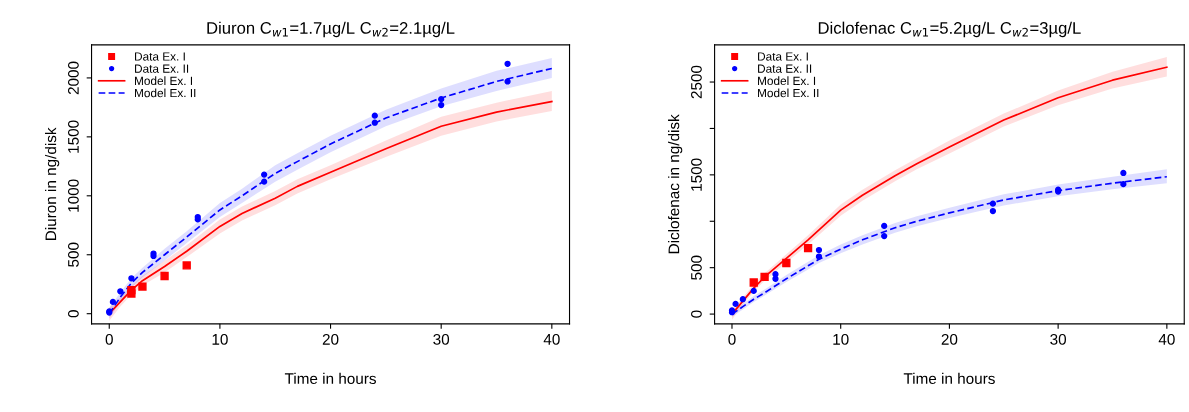 Image resolution: width=1189 pixels, height=412 pixels. Describe the element at coordinates (696, 82) in the screenshot. I see `y-tick-label: 2500` at that location.